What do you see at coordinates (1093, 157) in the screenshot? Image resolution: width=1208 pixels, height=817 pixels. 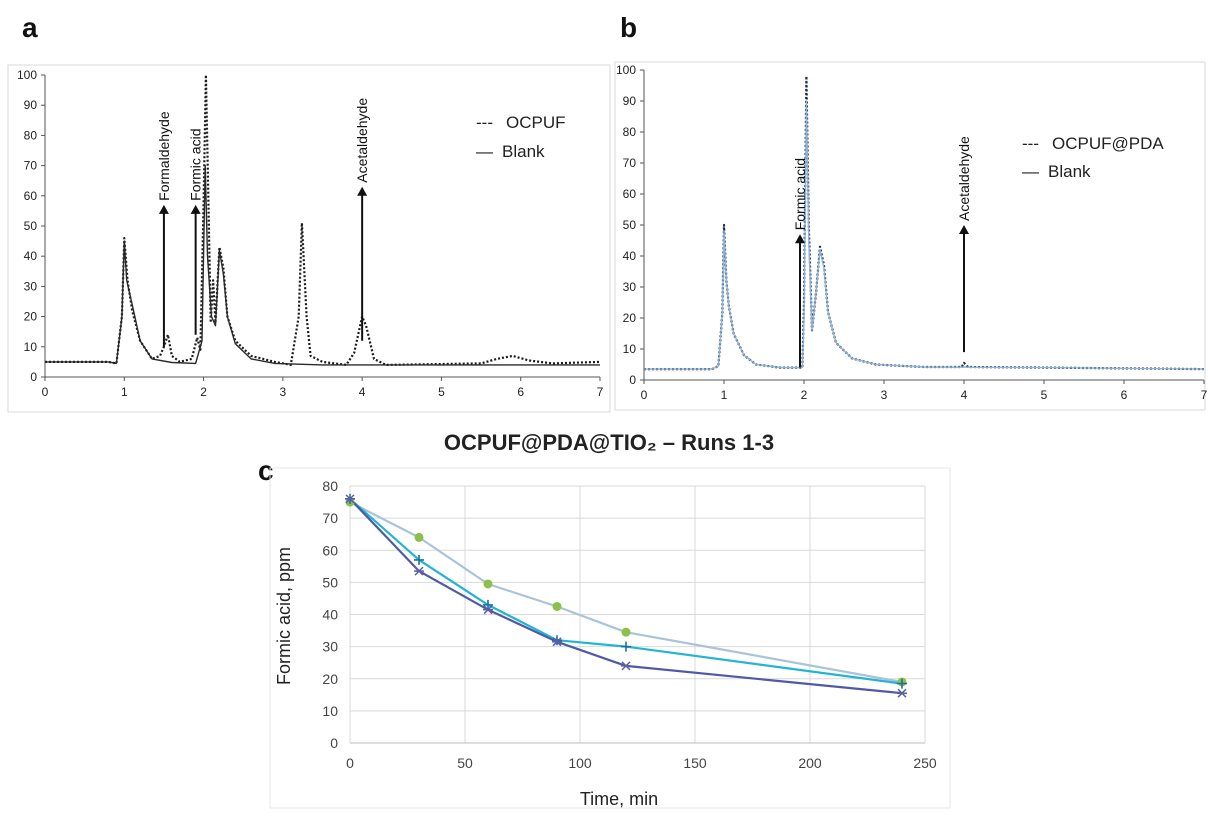 I see `chart-b-legend: --- OCPUF@PDA — Blank` at bounding box center [1093, 157].